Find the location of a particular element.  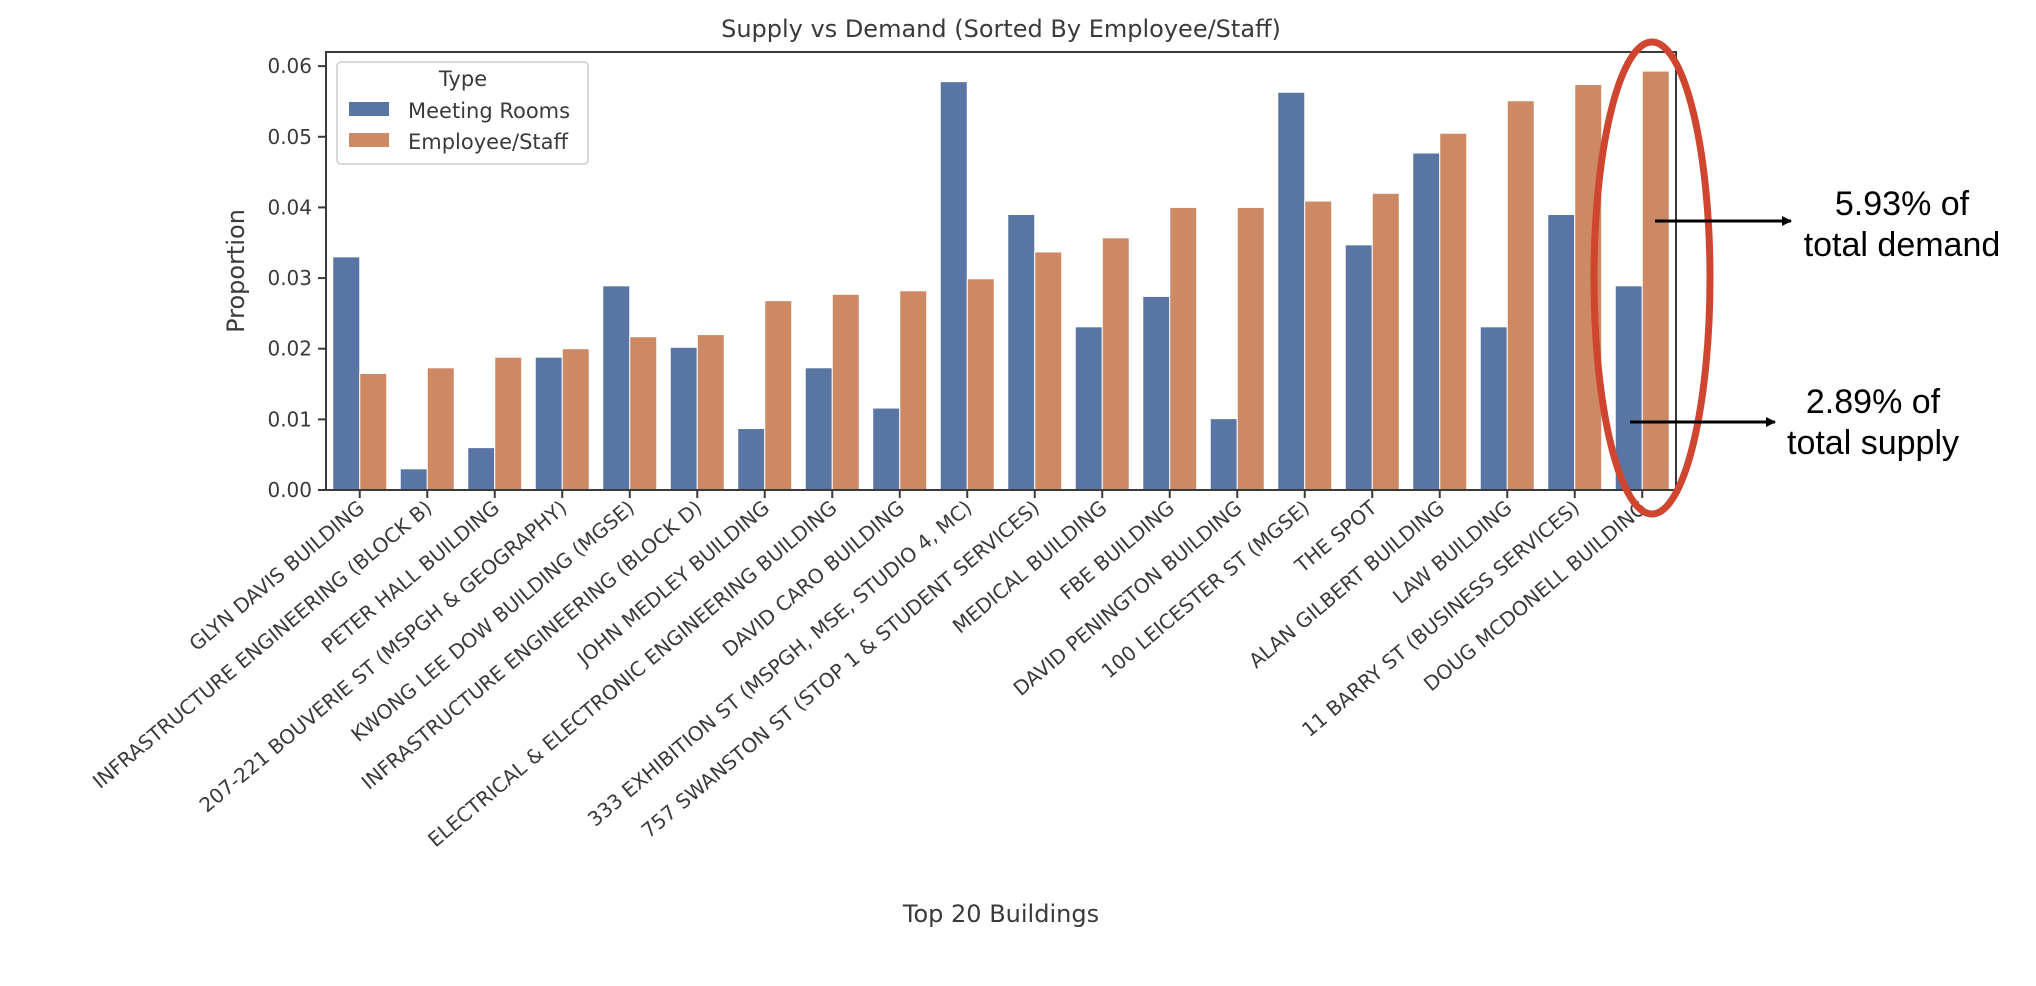

y-tick-label: 0.00 is located at coordinates (289, 490).